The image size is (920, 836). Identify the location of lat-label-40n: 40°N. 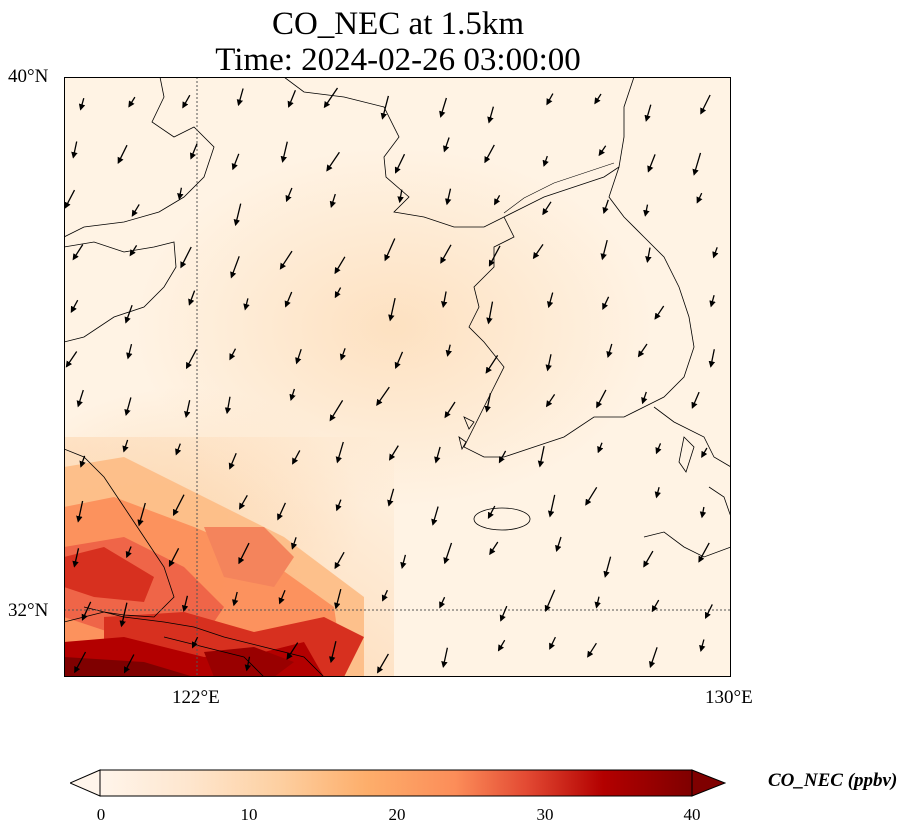
(28, 76).